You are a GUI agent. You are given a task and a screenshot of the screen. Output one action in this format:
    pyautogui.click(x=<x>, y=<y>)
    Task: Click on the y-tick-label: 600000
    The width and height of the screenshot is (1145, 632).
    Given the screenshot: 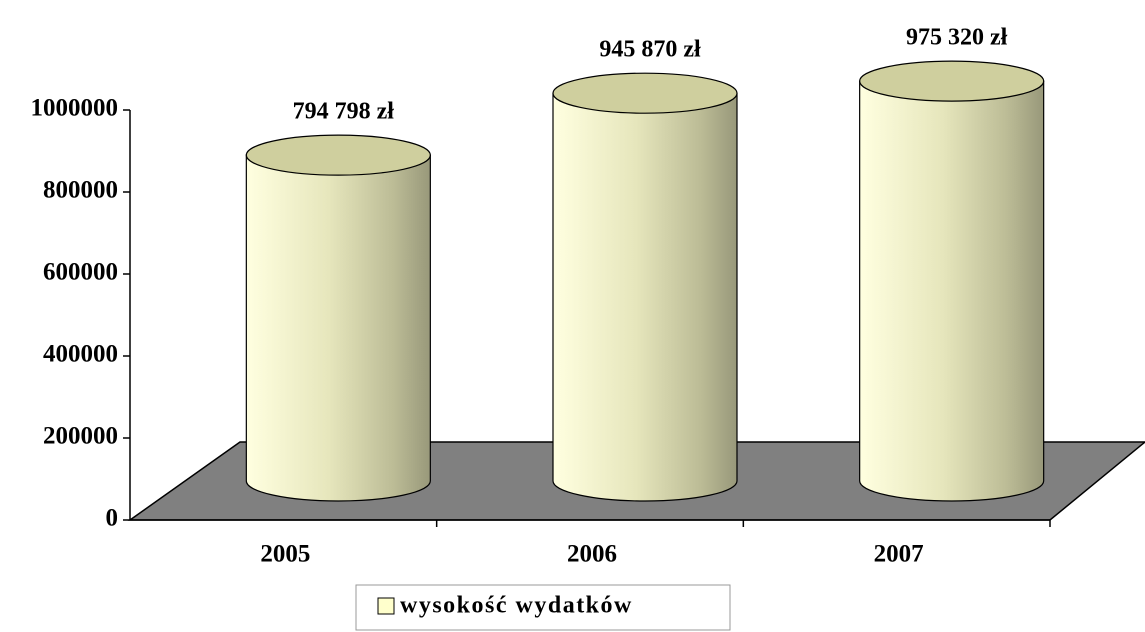 What is the action you would take?
    pyautogui.click(x=80, y=272)
    